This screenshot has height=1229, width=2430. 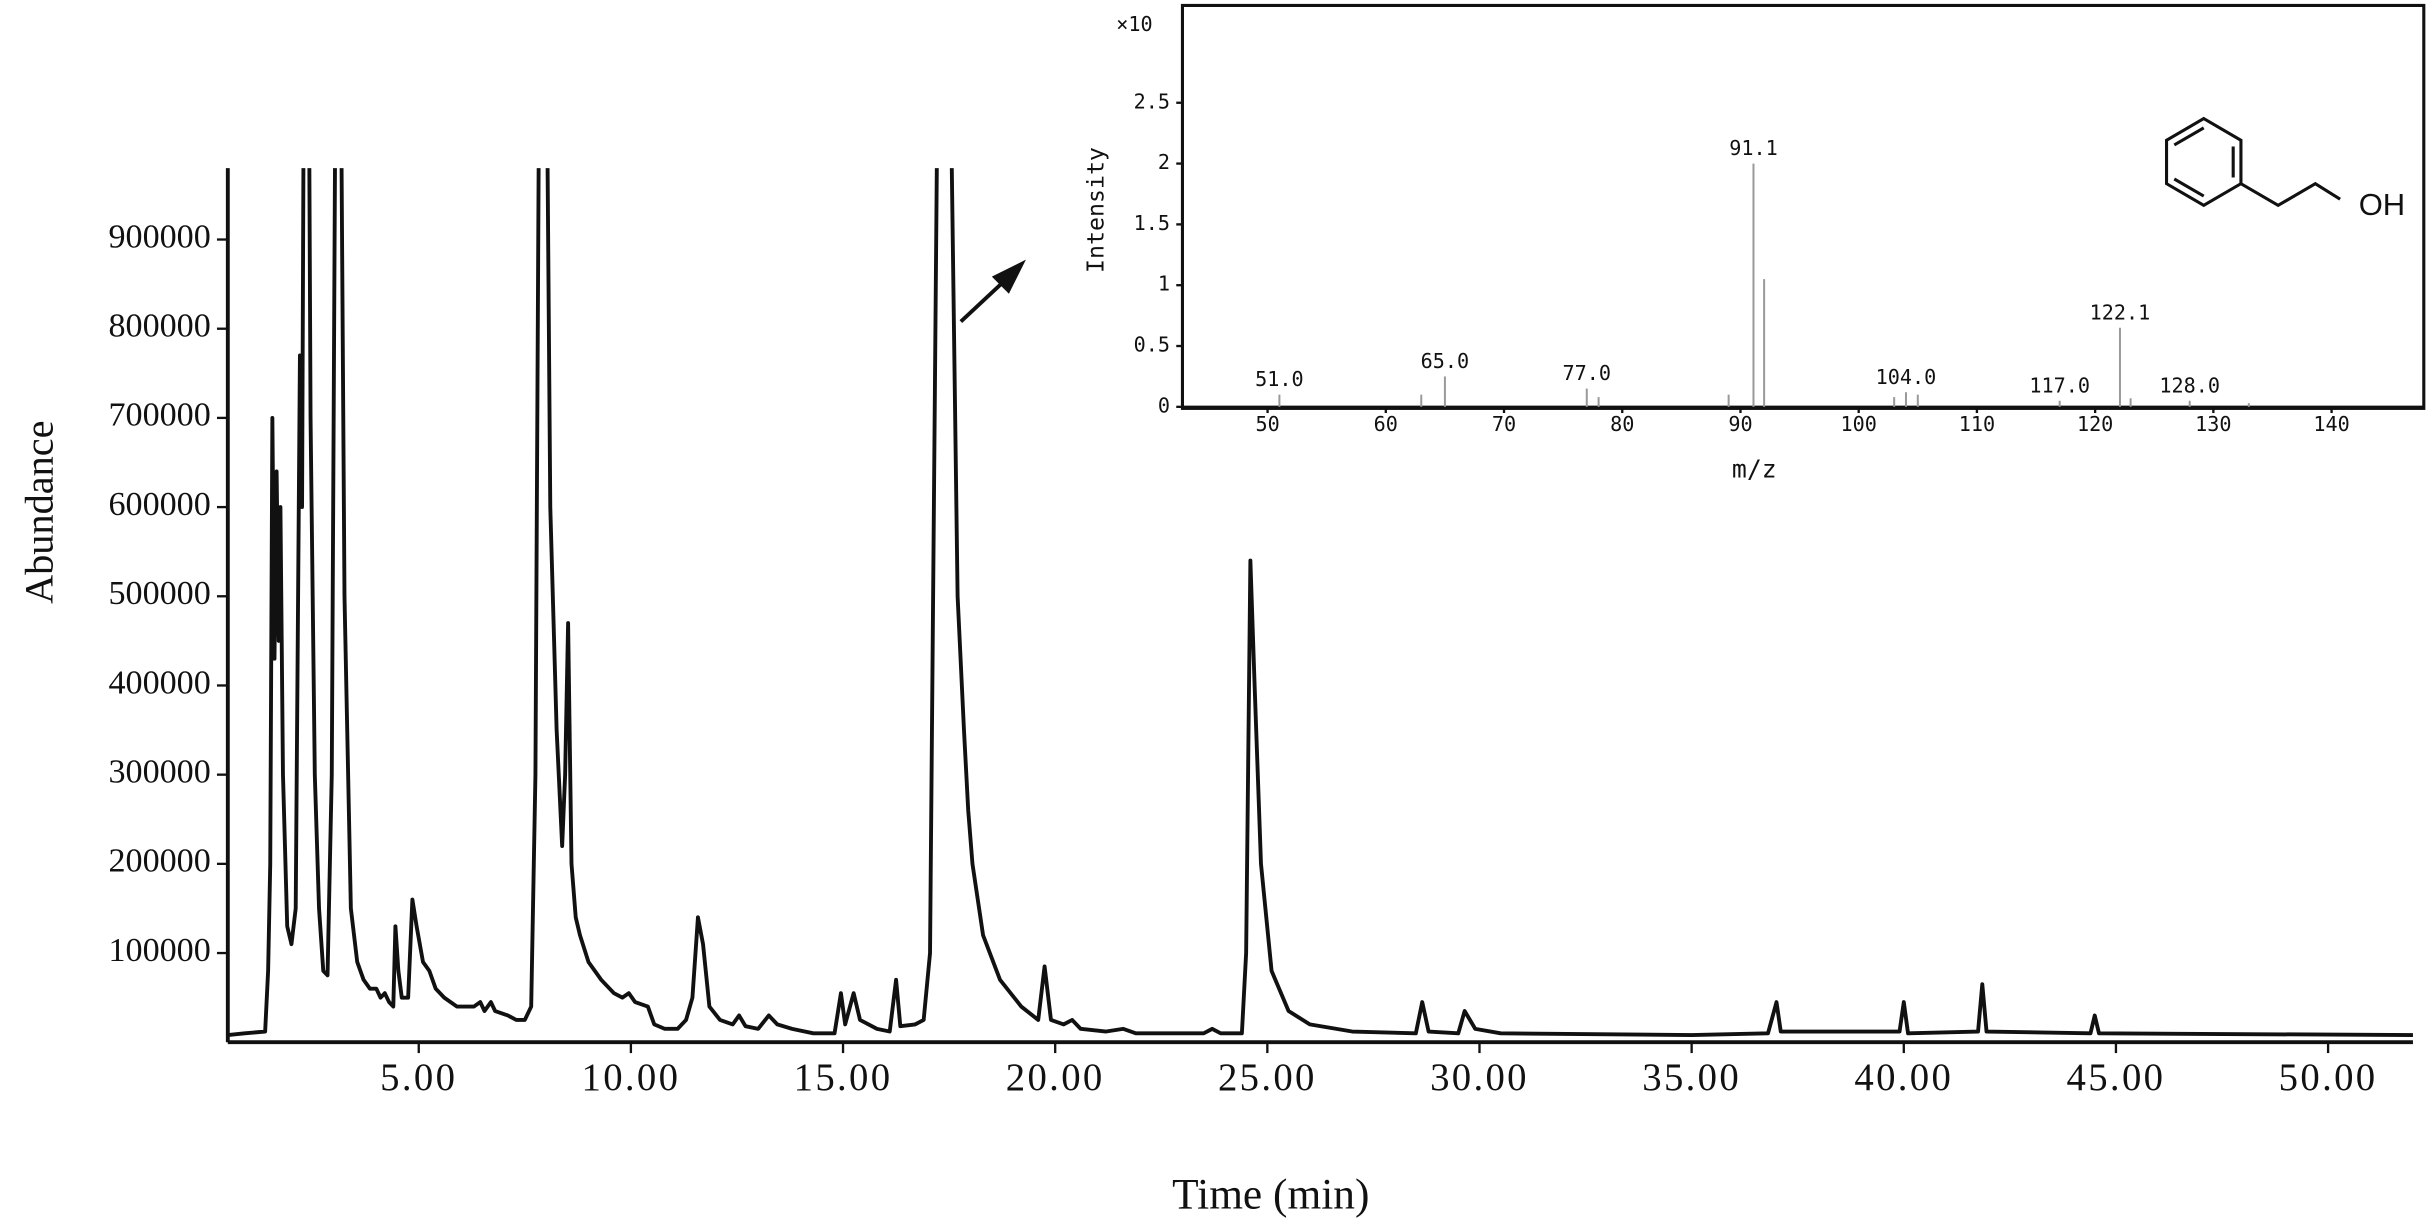 What do you see at coordinates (160, 504) in the screenshot?
I see `y-tick-label: 600000` at bounding box center [160, 504].